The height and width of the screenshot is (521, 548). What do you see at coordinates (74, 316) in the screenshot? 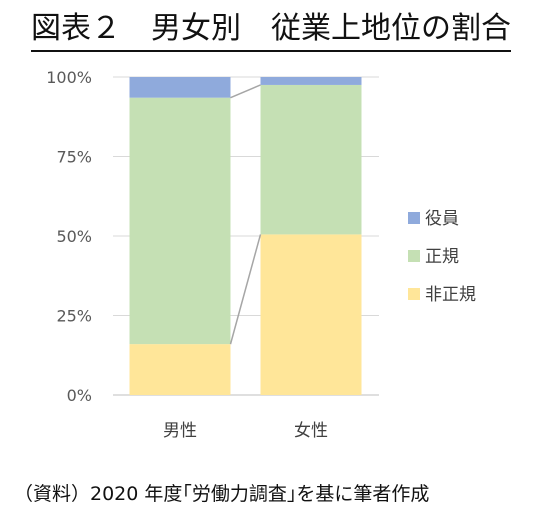
I see `y-tick-label: 25%` at bounding box center [74, 316].